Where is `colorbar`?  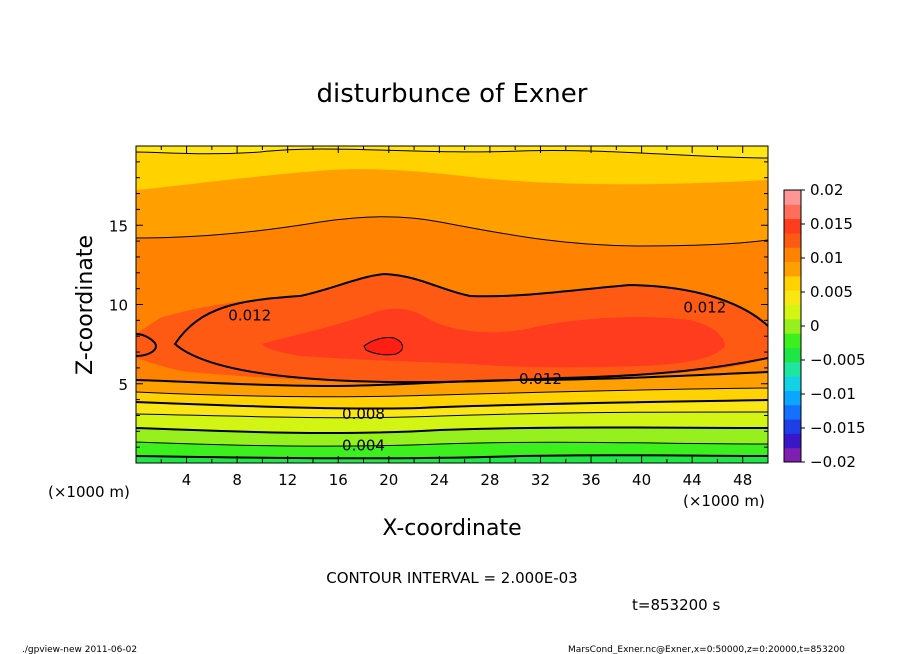
colorbar is located at coordinates (792, 326).